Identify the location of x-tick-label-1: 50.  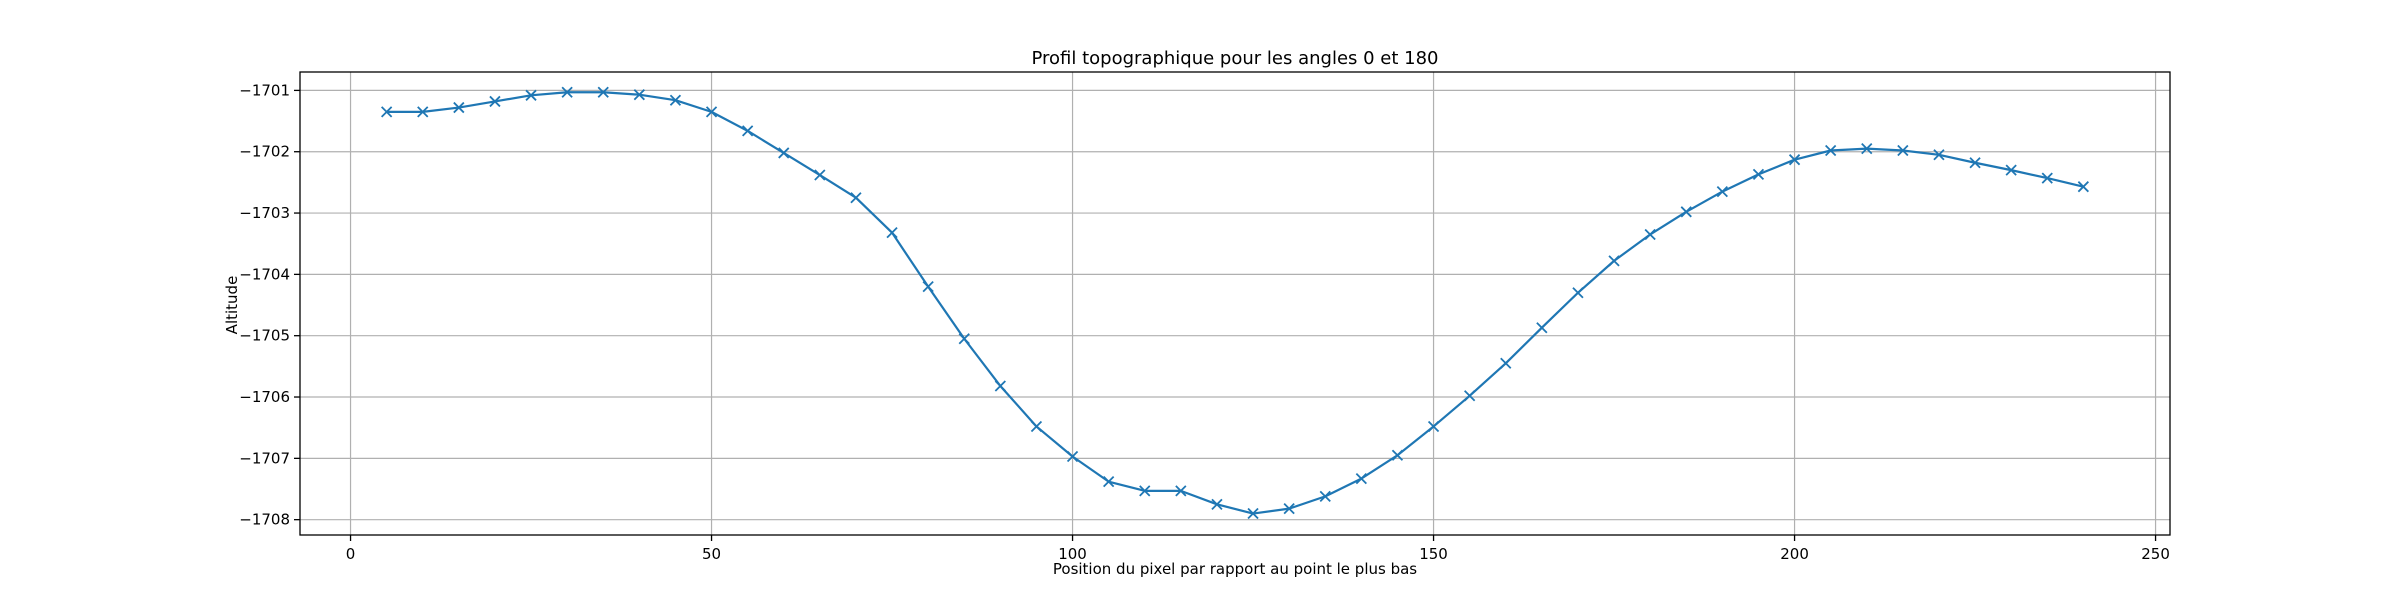
(711, 554).